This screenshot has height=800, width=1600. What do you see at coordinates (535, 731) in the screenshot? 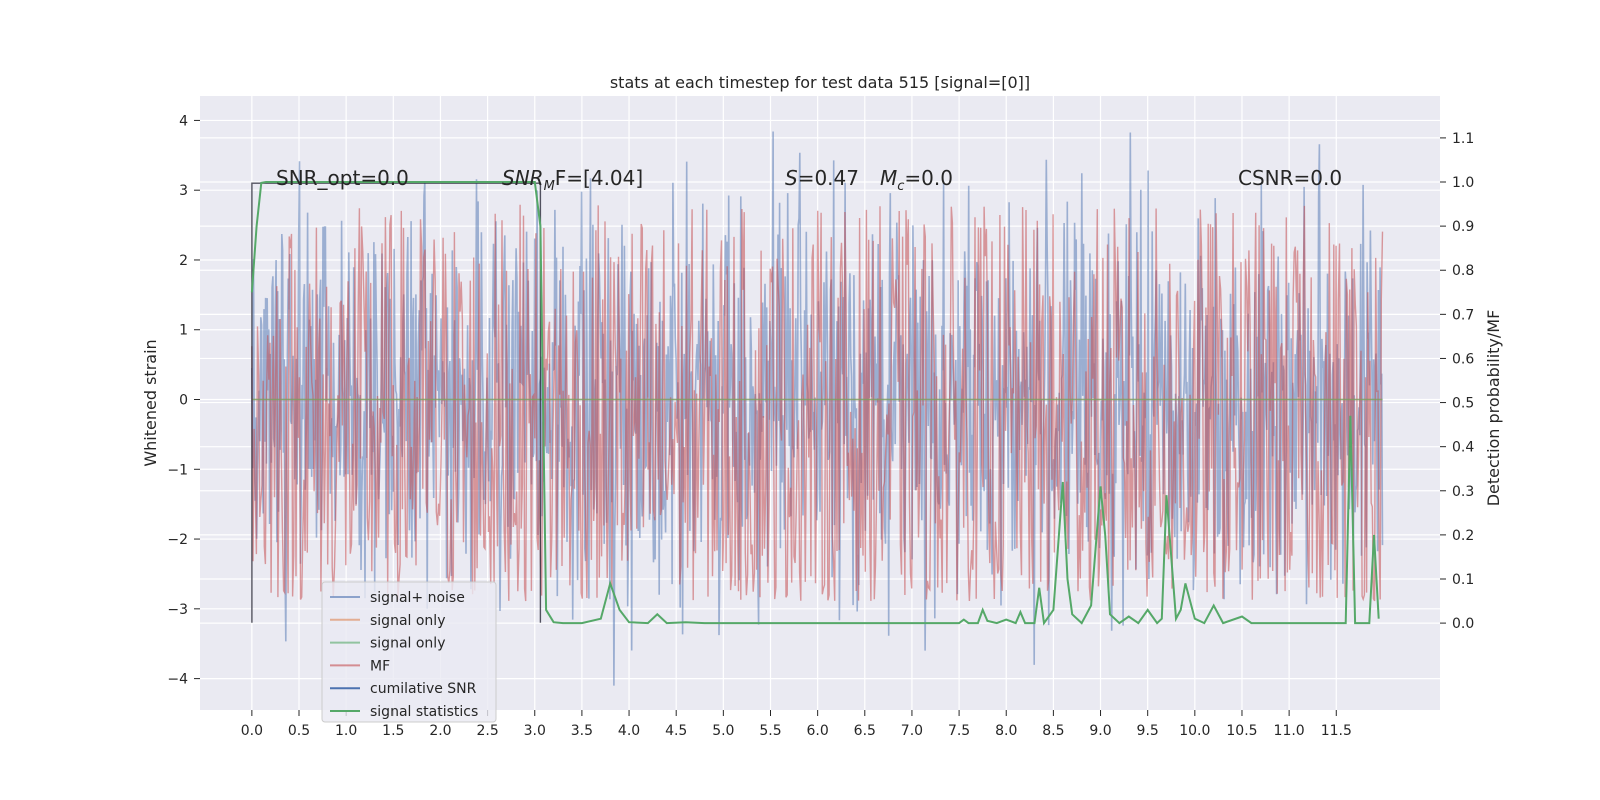
I see `x-tick-label: 3.0` at bounding box center [535, 731].